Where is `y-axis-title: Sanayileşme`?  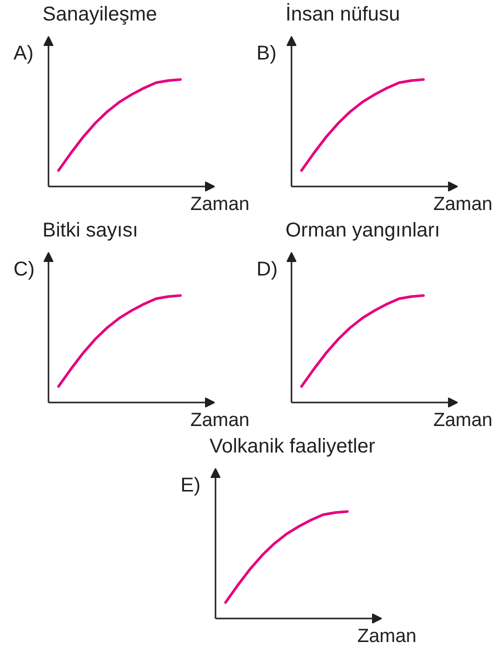 y-axis-title: Sanayileşme is located at coordinates (100, 15).